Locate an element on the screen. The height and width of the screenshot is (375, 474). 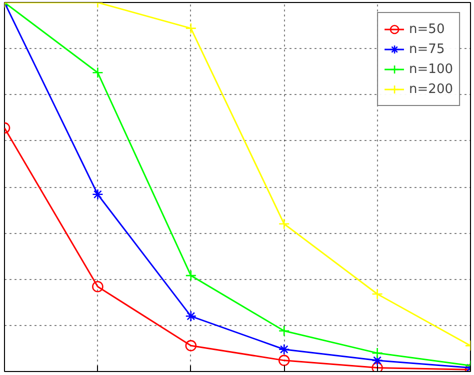
legend-label: n=75 is located at coordinates (427, 49).